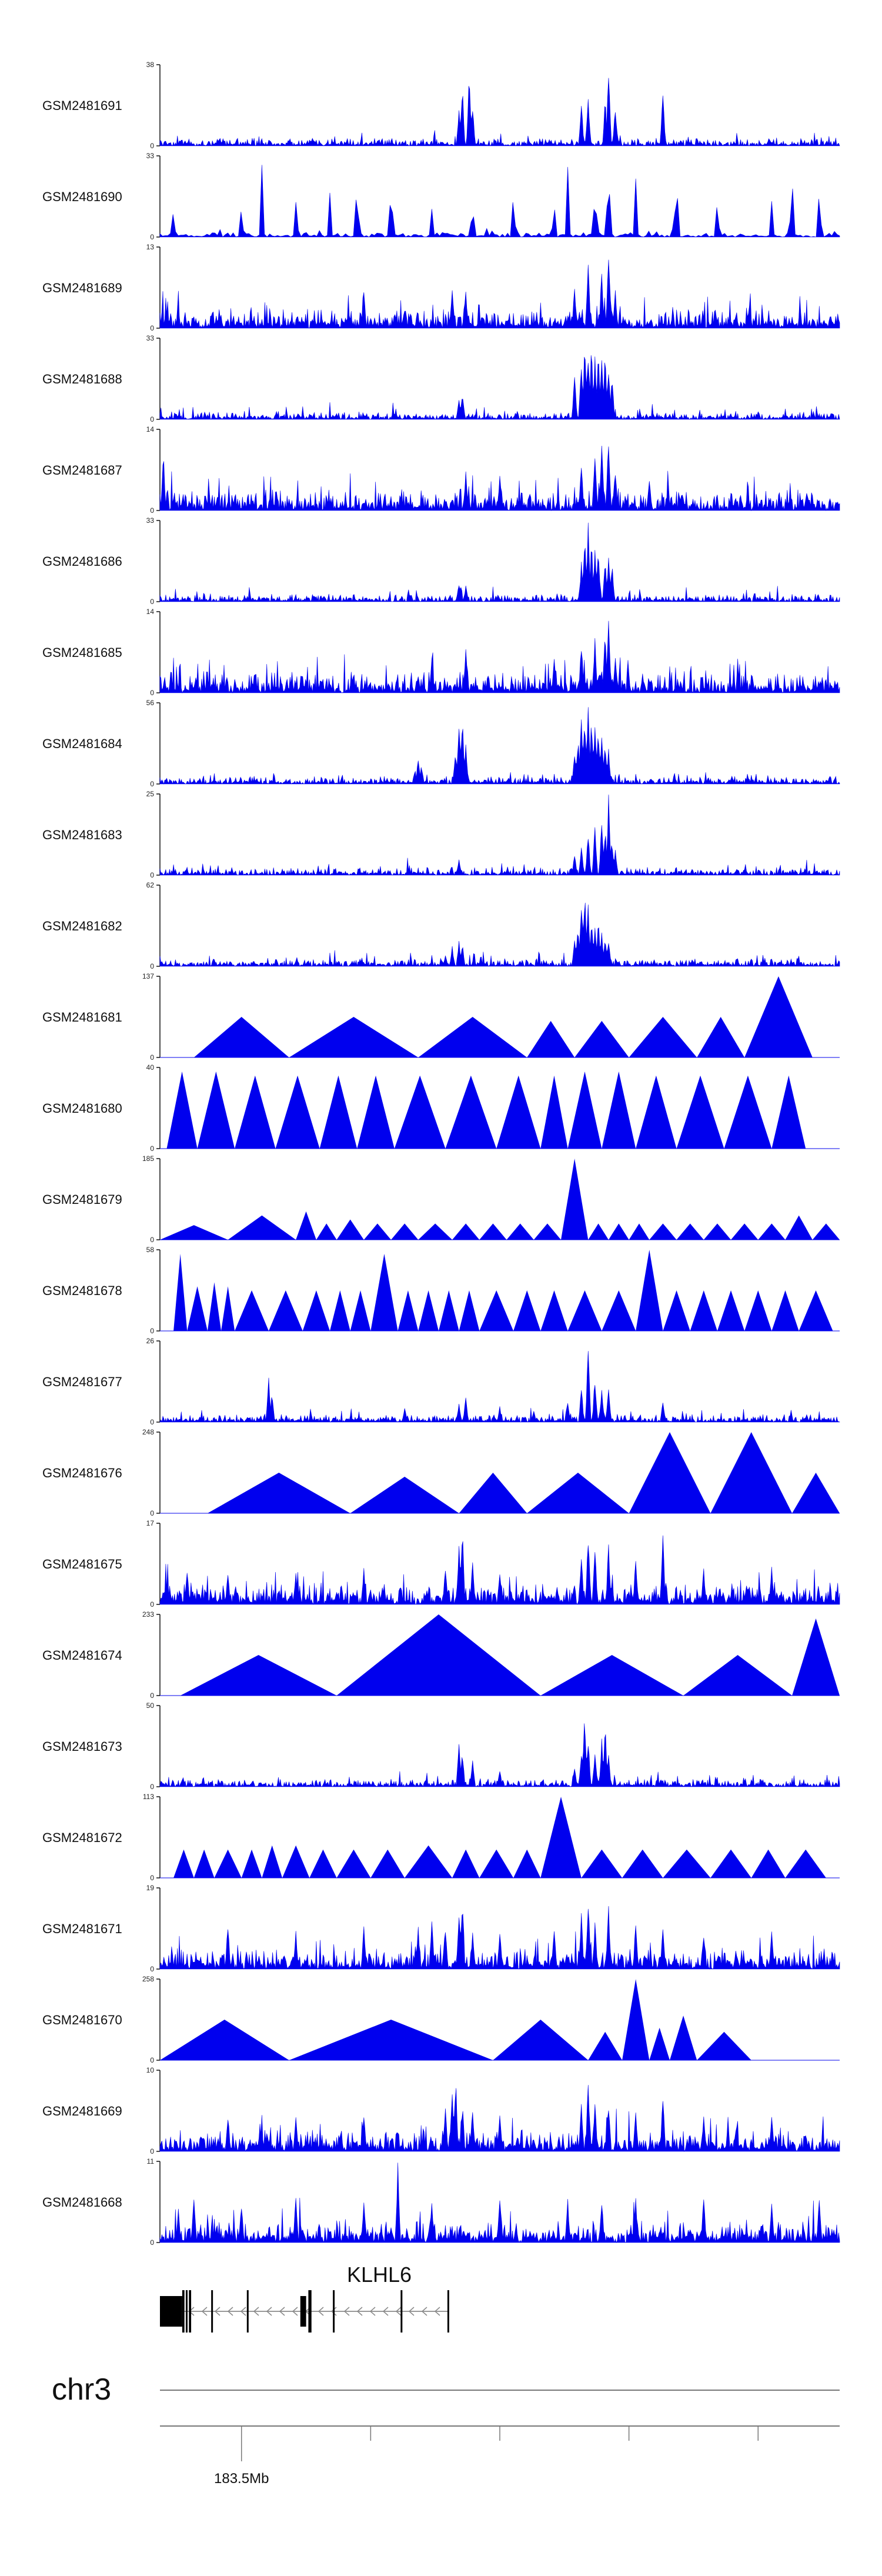 This screenshot has height=2576, width=882. What do you see at coordinates (82, 2202) in the screenshot?
I see `track-label: GSM2481668` at bounding box center [82, 2202].